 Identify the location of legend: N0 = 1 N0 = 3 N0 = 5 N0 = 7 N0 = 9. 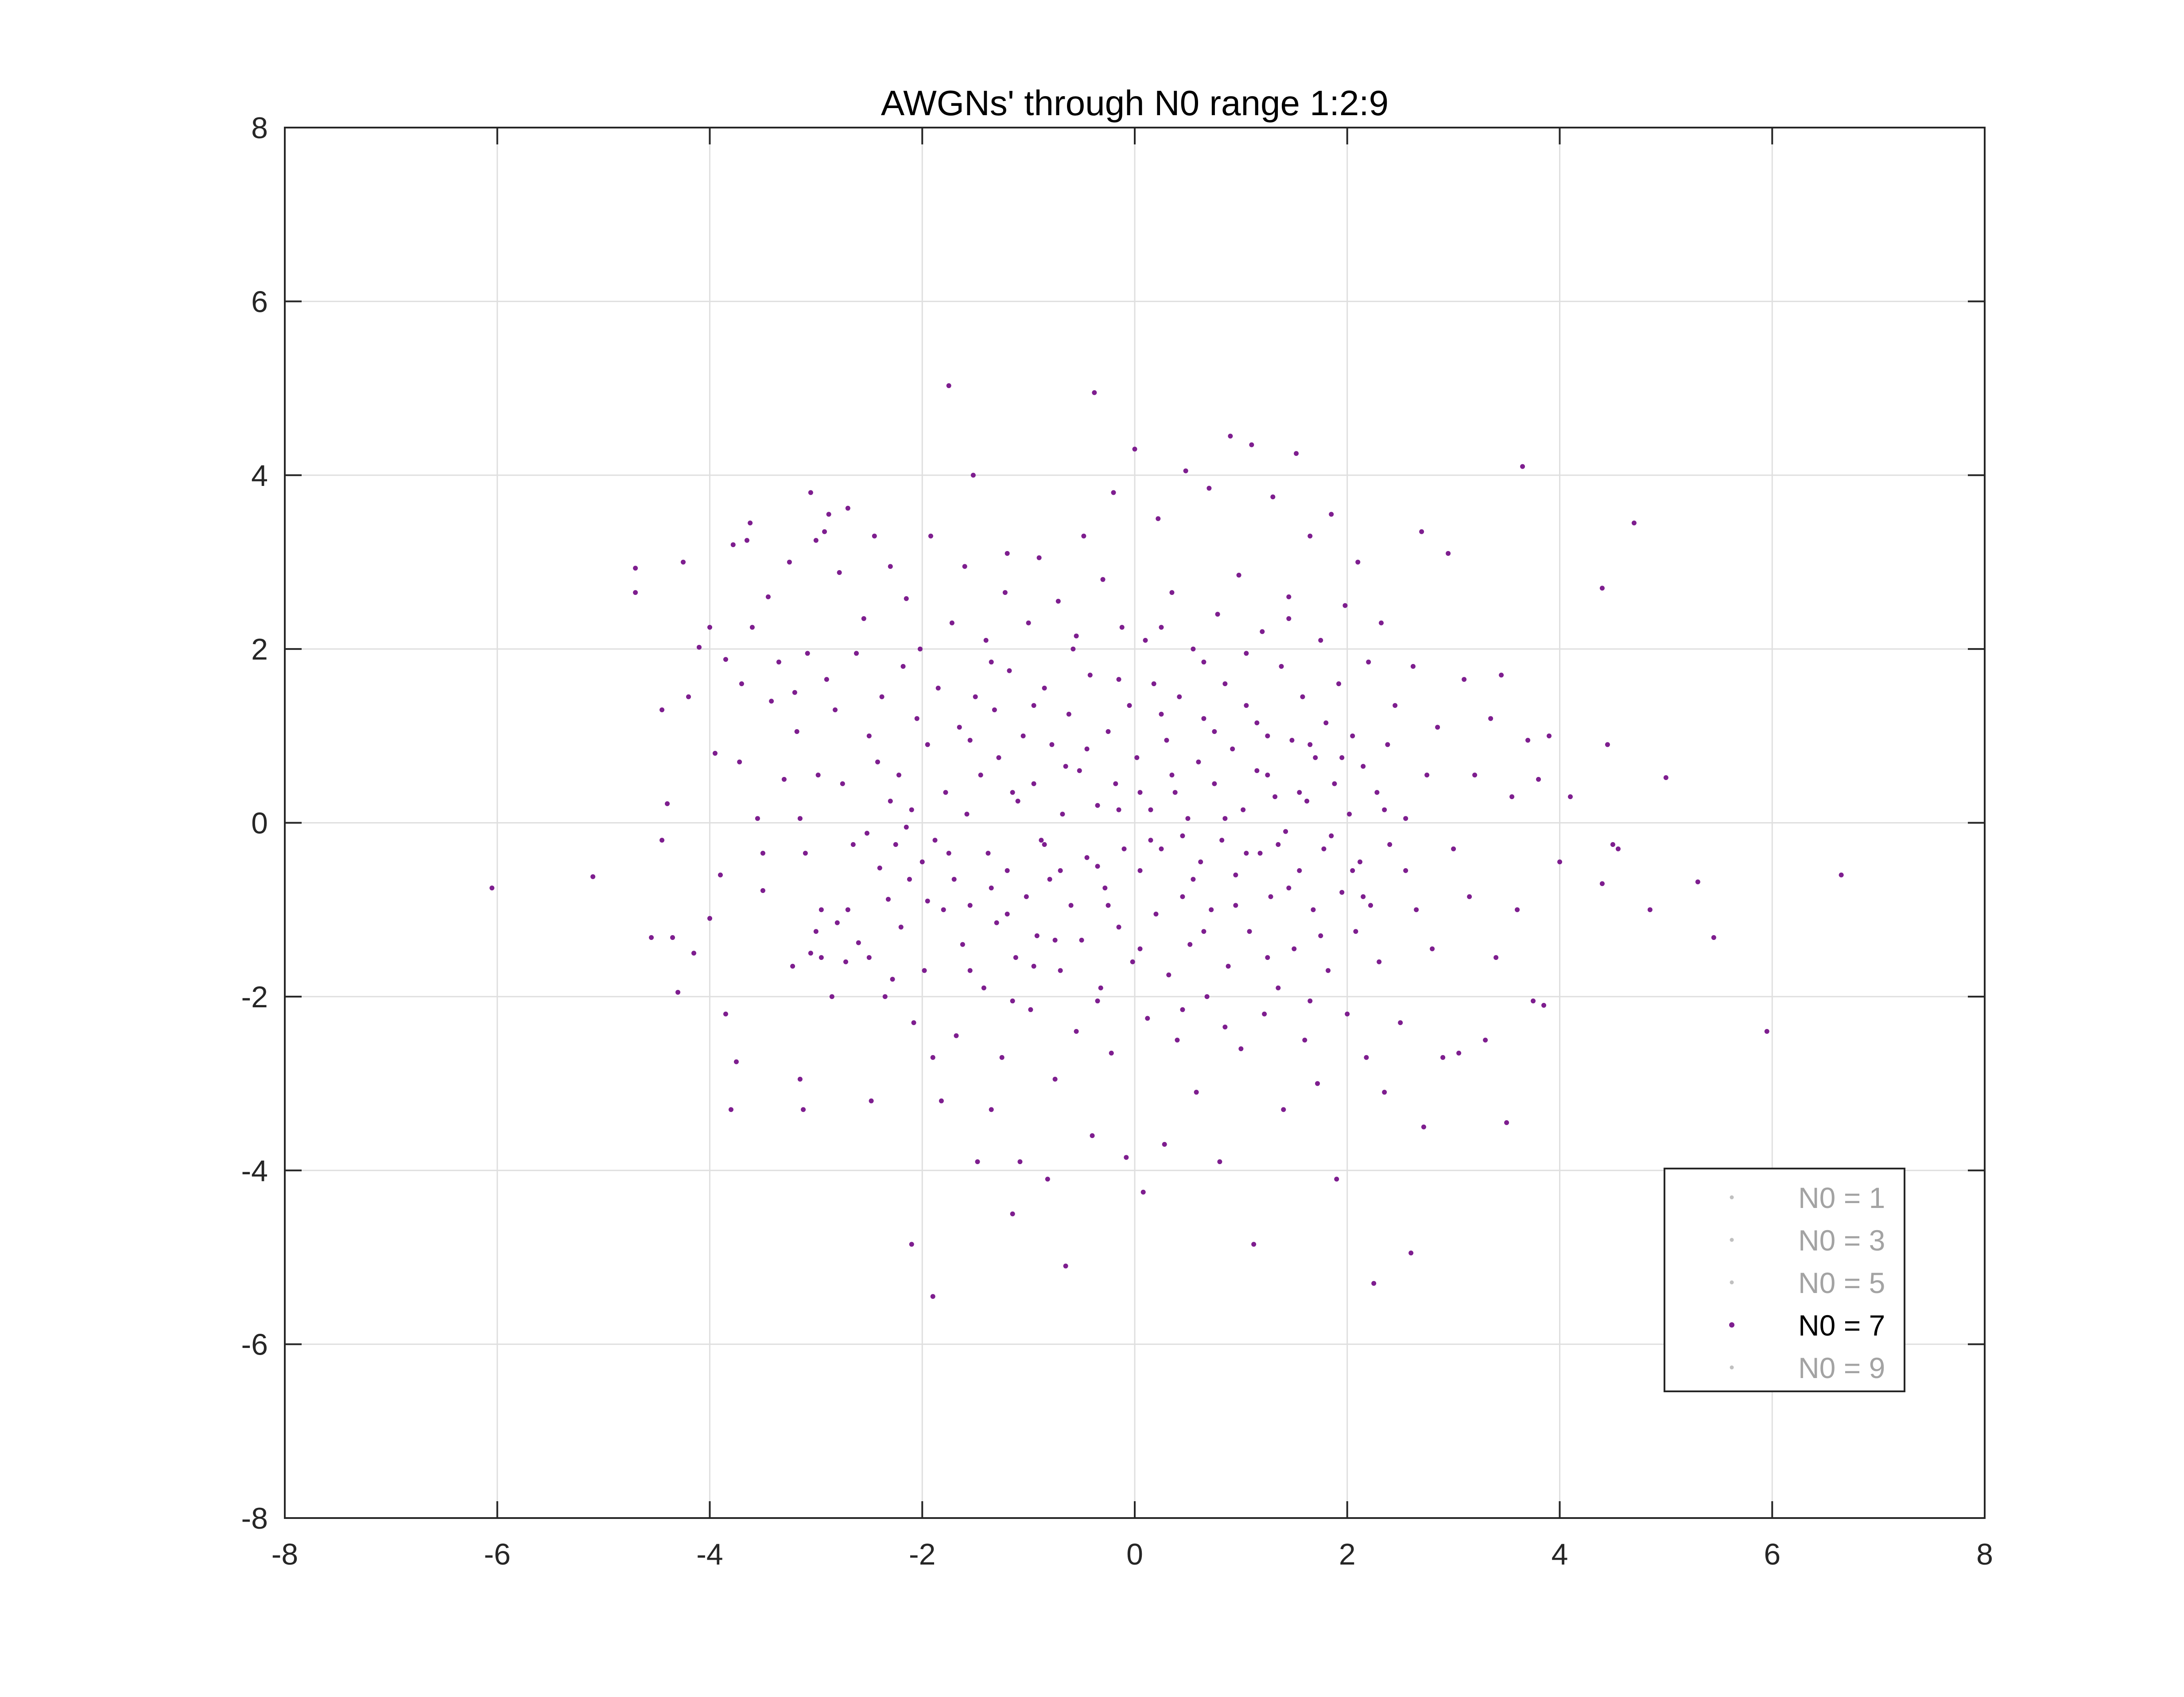
(1784, 1280).